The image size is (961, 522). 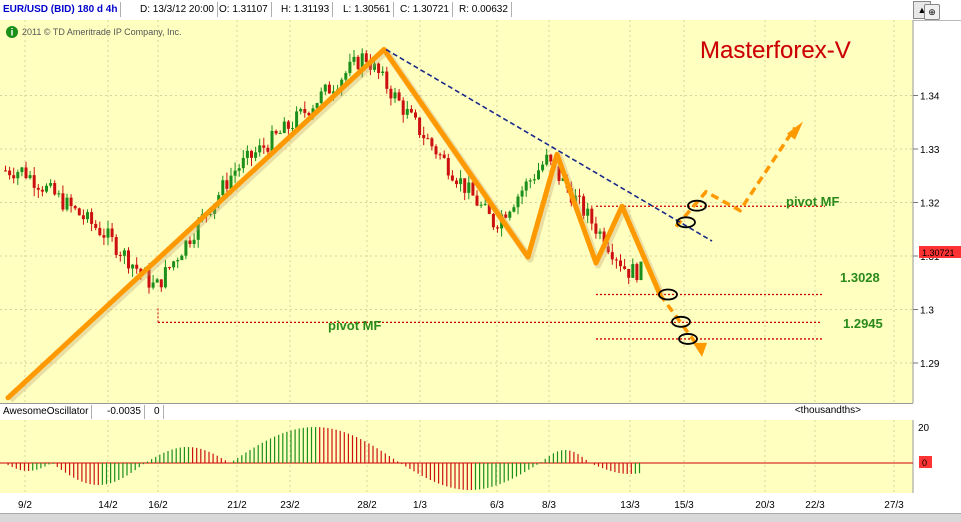 What do you see at coordinates (930, 150) in the screenshot?
I see `y-tick-label: 1.33` at bounding box center [930, 150].